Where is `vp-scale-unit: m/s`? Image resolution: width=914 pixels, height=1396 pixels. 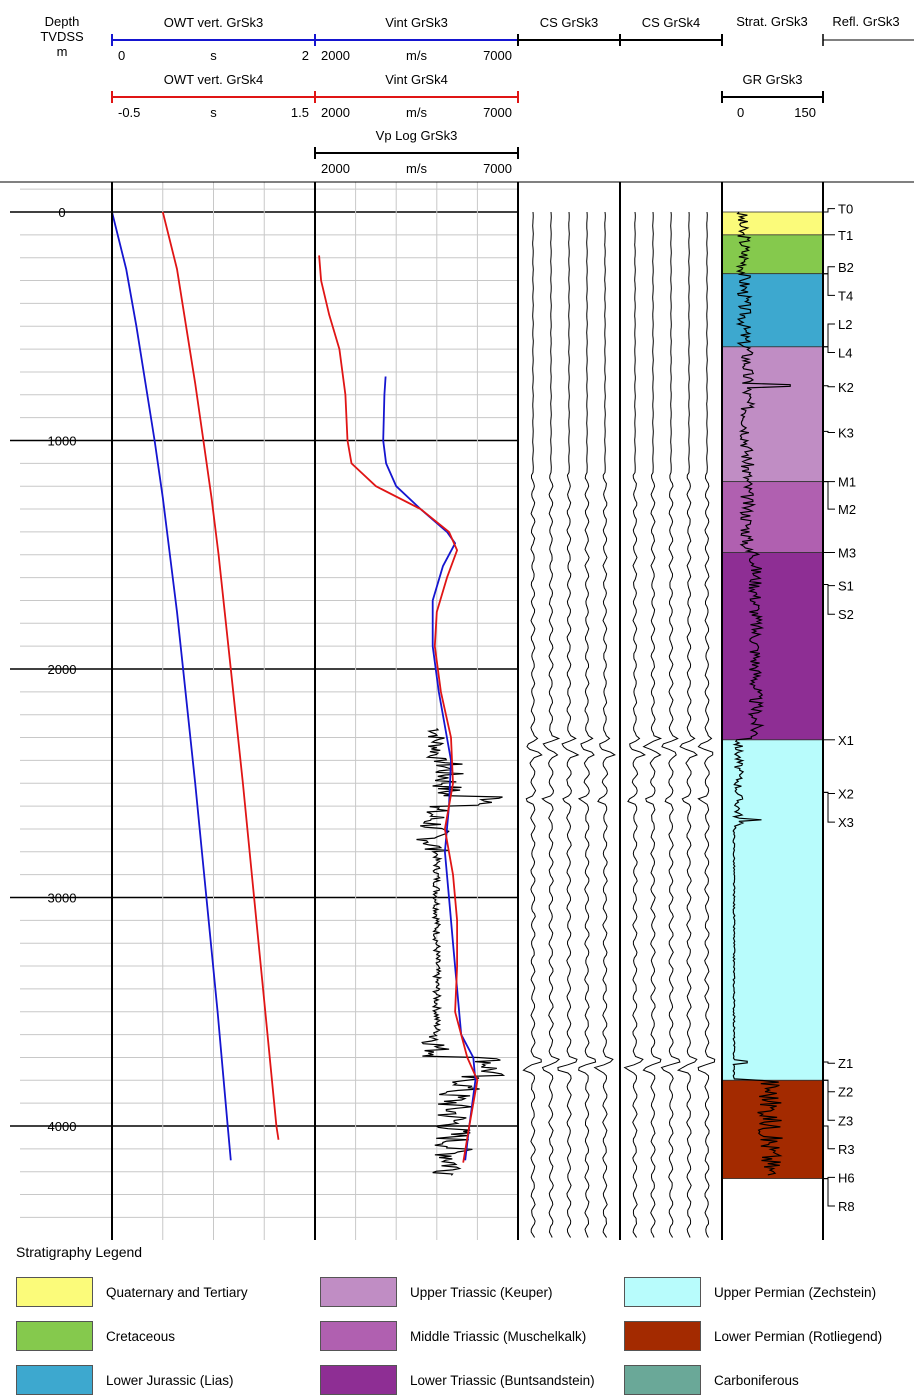
vp-scale-unit: m/s is located at coordinates (416, 168).